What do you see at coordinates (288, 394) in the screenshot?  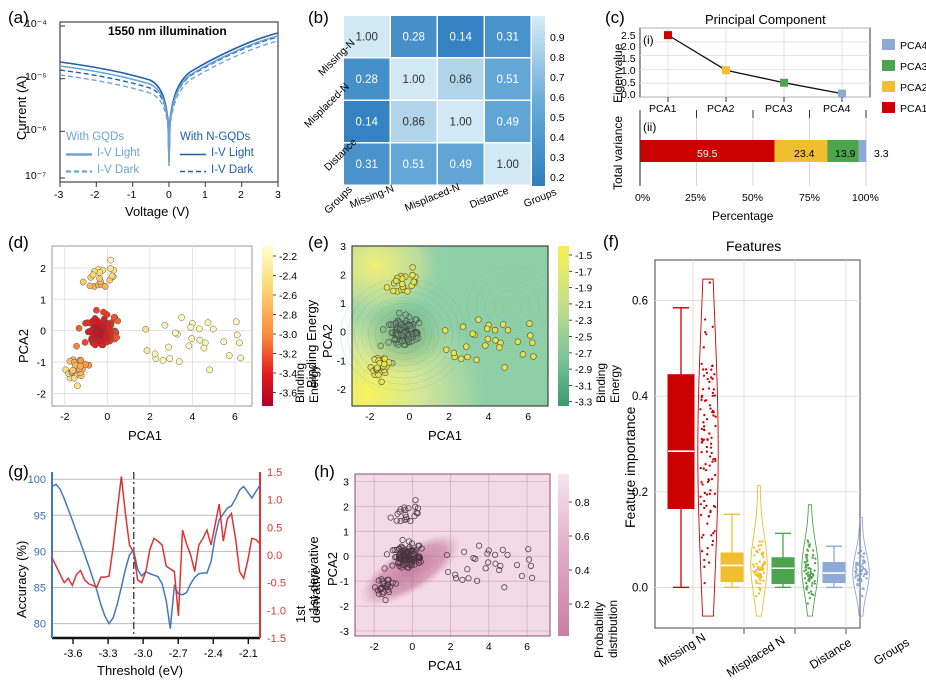 I see `svg-text: -3.6` at bounding box center [288, 394].